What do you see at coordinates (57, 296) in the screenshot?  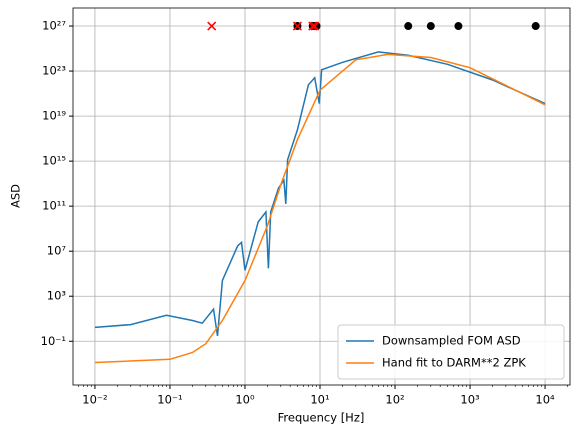 I see `y-tick-label: 10³` at bounding box center [57, 296].